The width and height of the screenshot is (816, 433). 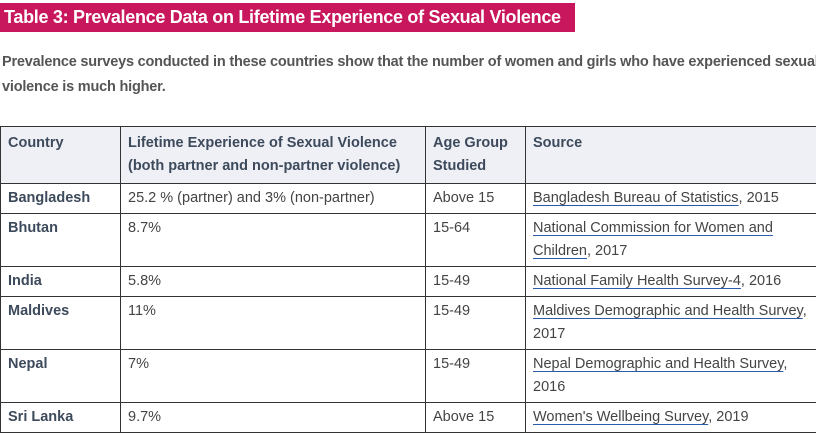 I want to click on source-cell: Bangladesh Bureau of Statistics, 2015, so click(x=671, y=199).